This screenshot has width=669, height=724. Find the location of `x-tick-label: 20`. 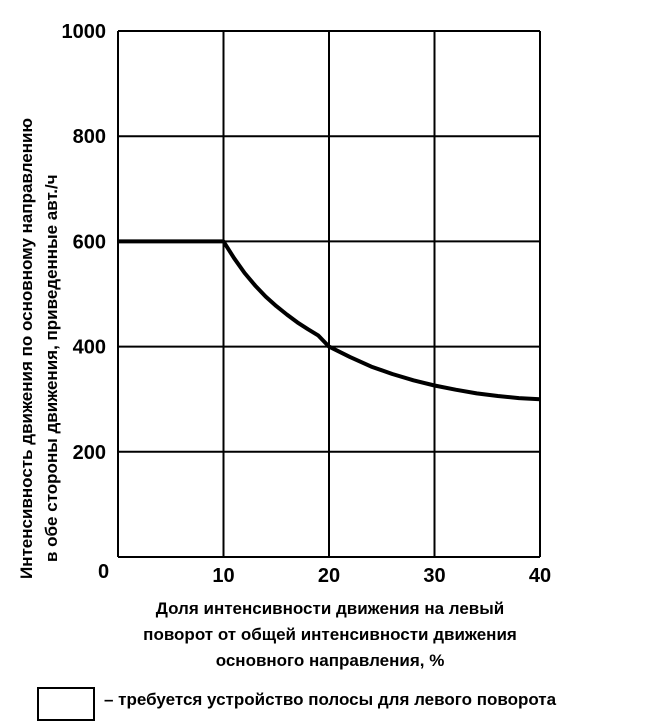

x-tick-label: 20 is located at coordinates (329, 576).